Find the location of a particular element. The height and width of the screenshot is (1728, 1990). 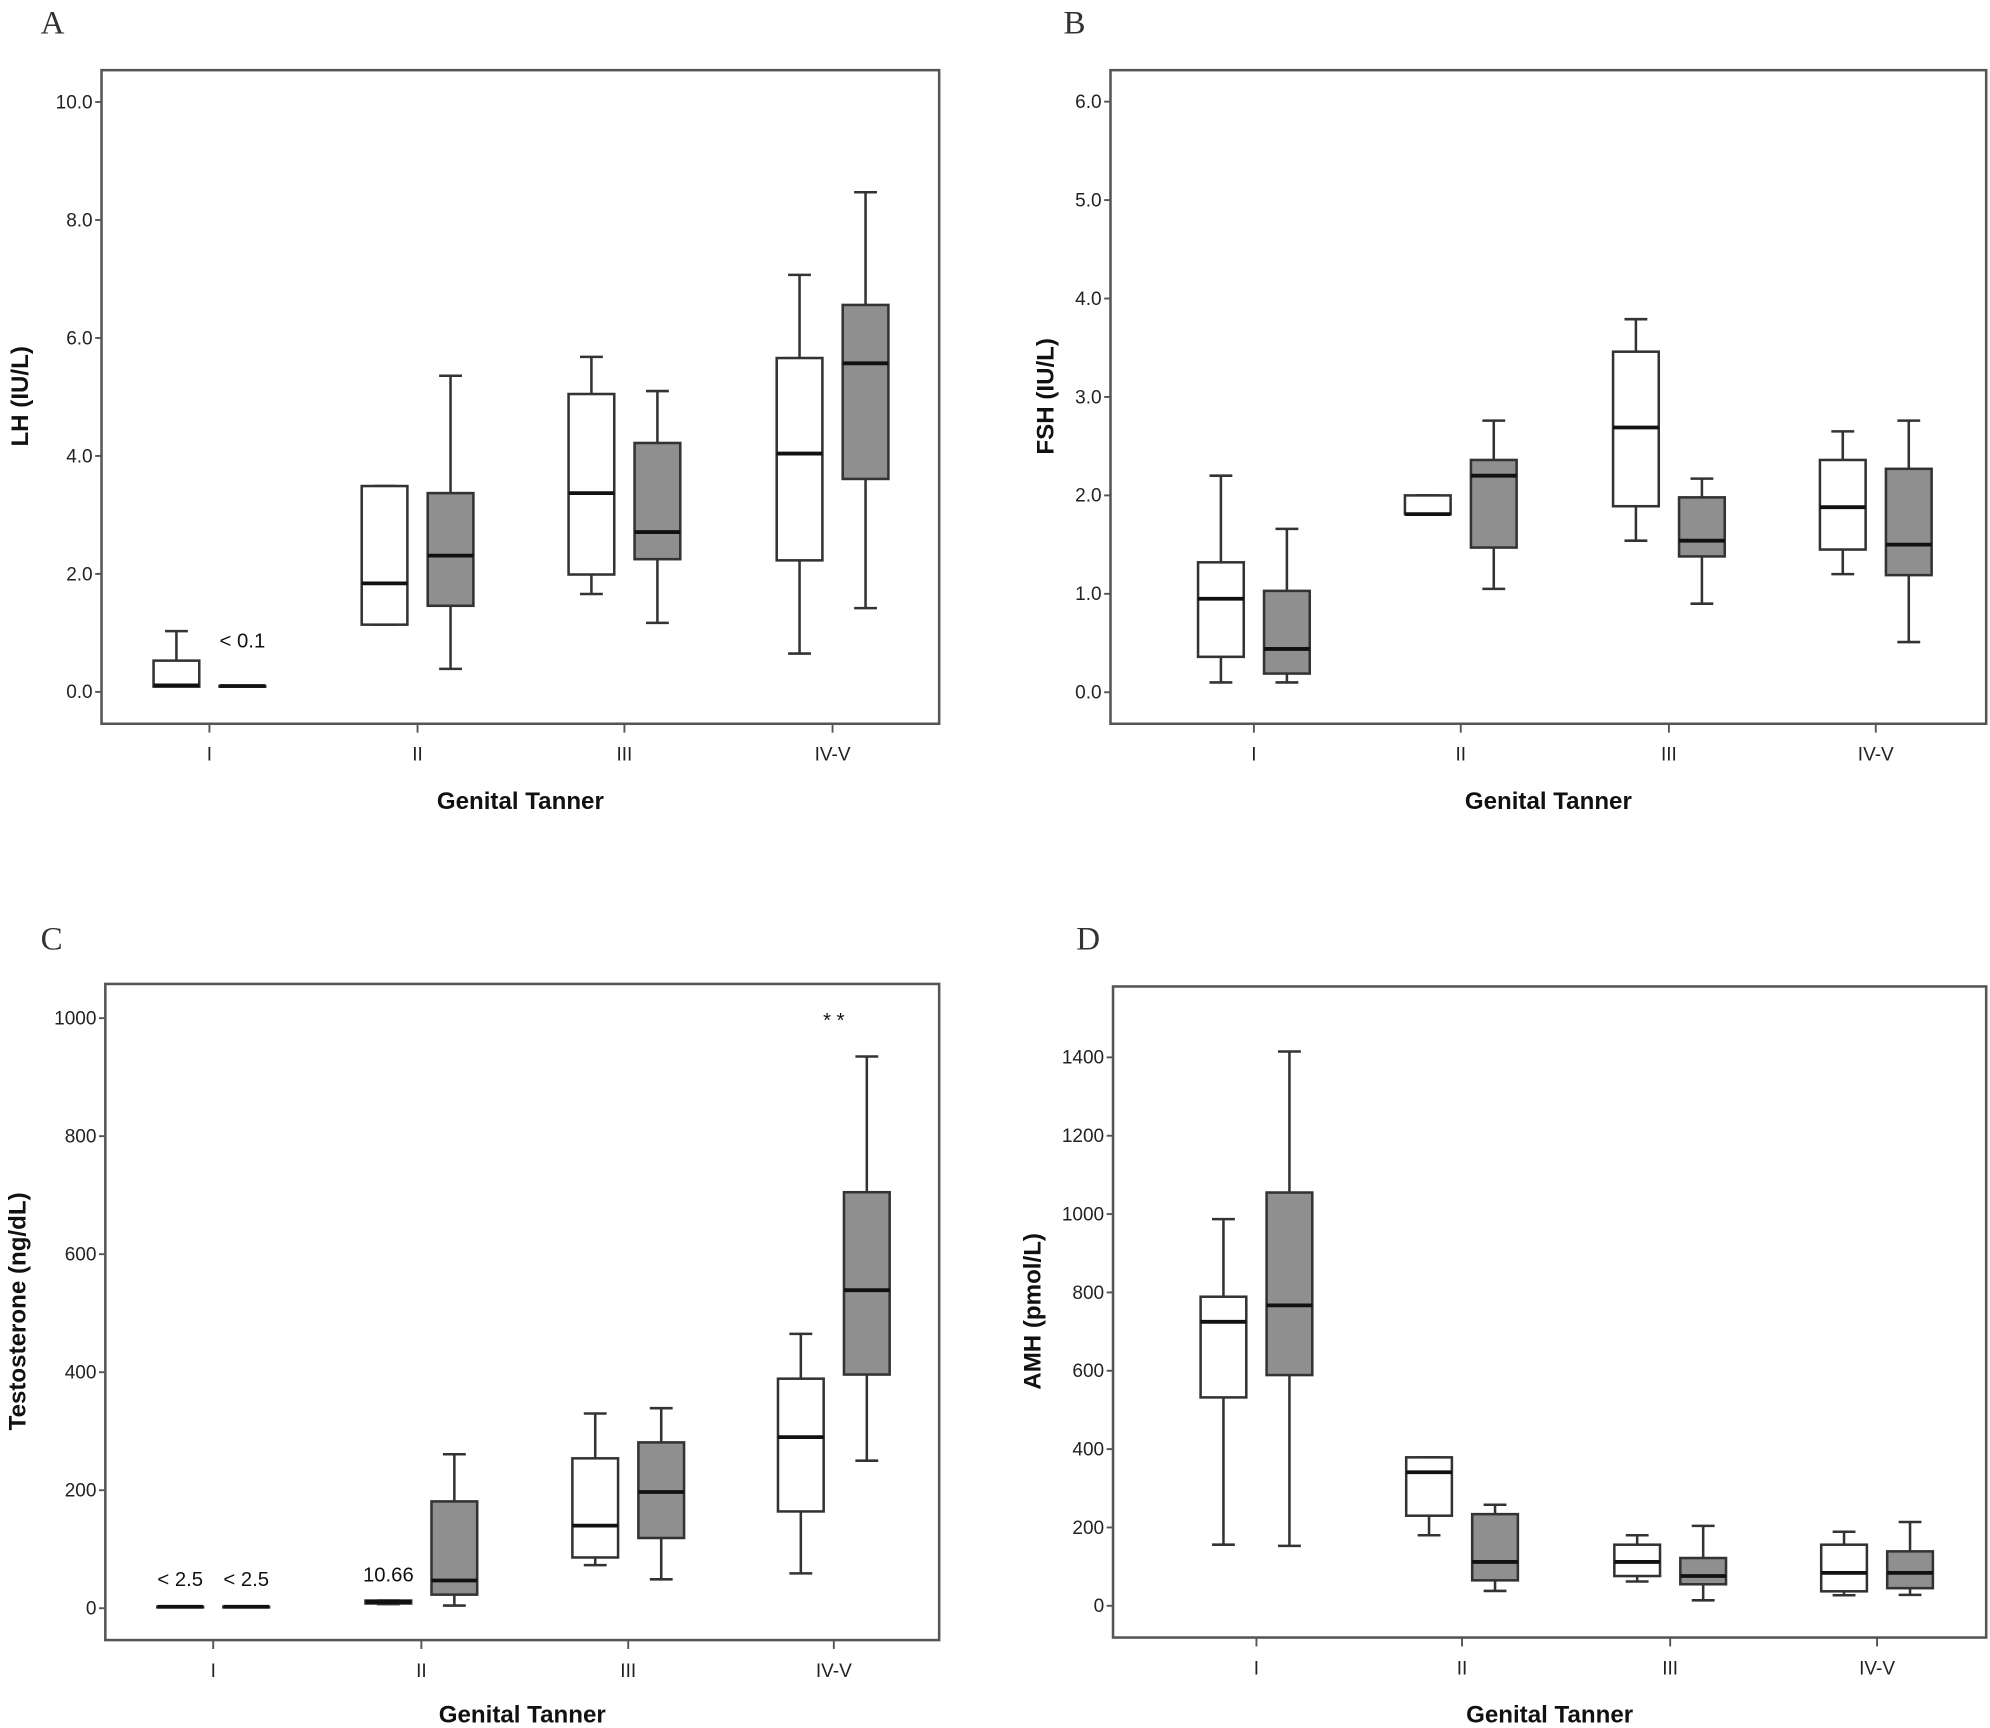

panel-label-c: C is located at coordinates (52, 940).